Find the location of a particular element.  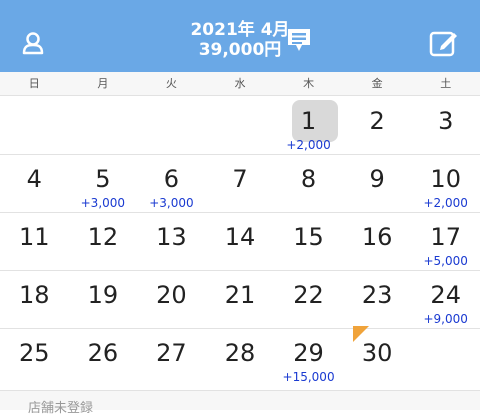

weekday-label: 土 is located at coordinates (446, 83).